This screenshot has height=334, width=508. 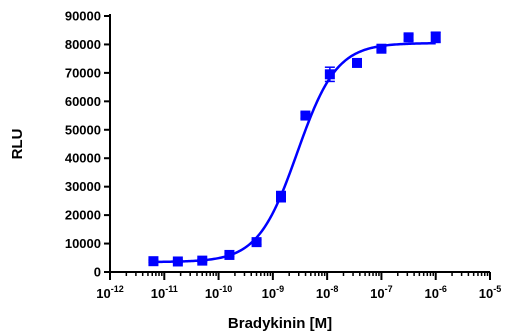 I want to click on x-tick-label: 10⁻¹⁰, so click(x=218, y=292).